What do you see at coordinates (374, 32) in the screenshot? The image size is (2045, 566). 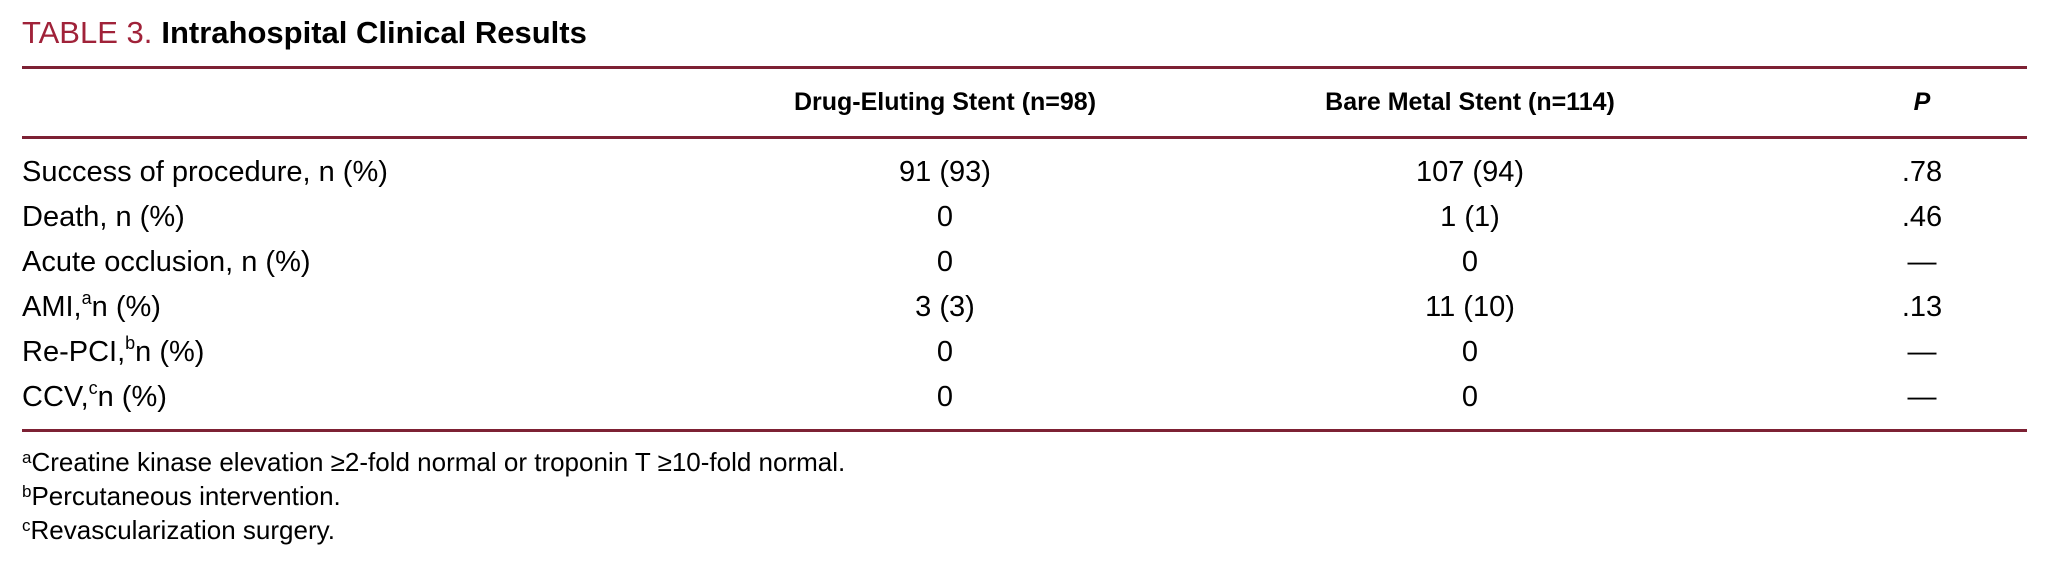 I see `table-title: Intrahospital Clinical Results` at bounding box center [374, 32].